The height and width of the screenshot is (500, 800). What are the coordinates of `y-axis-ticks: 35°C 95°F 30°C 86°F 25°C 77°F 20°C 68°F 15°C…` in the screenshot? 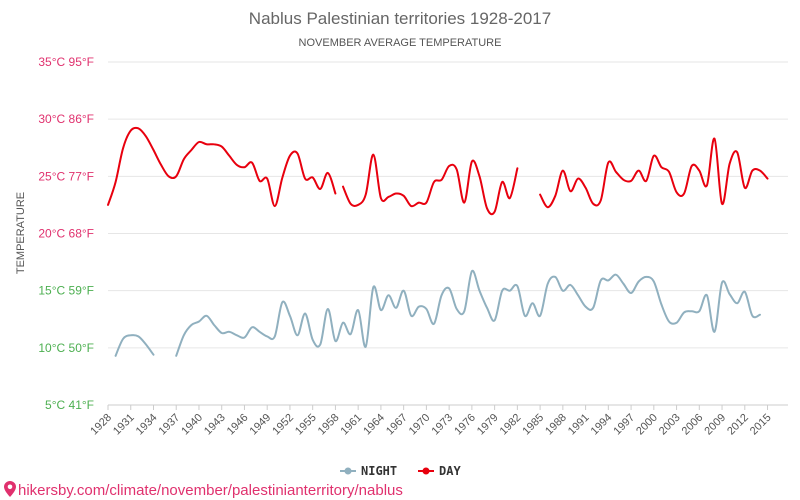 It's located at (66, 233).